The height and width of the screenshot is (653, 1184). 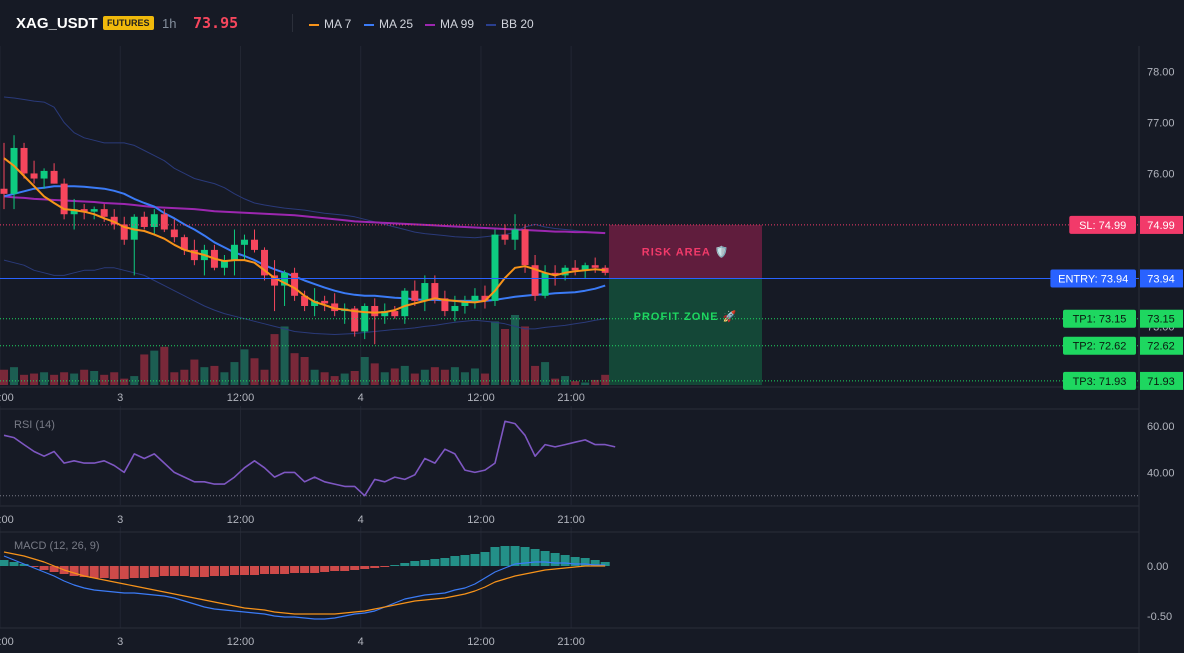 I want to click on macd-time-label: 12:00, so click(x=481, y=642).